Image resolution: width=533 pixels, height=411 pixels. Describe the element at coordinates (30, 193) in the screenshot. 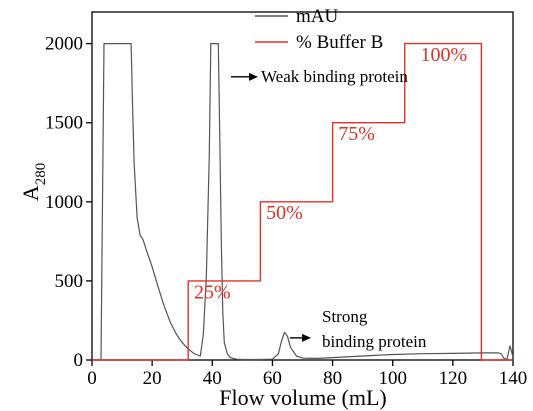

I see `y-axis-title-main: A` at that location.